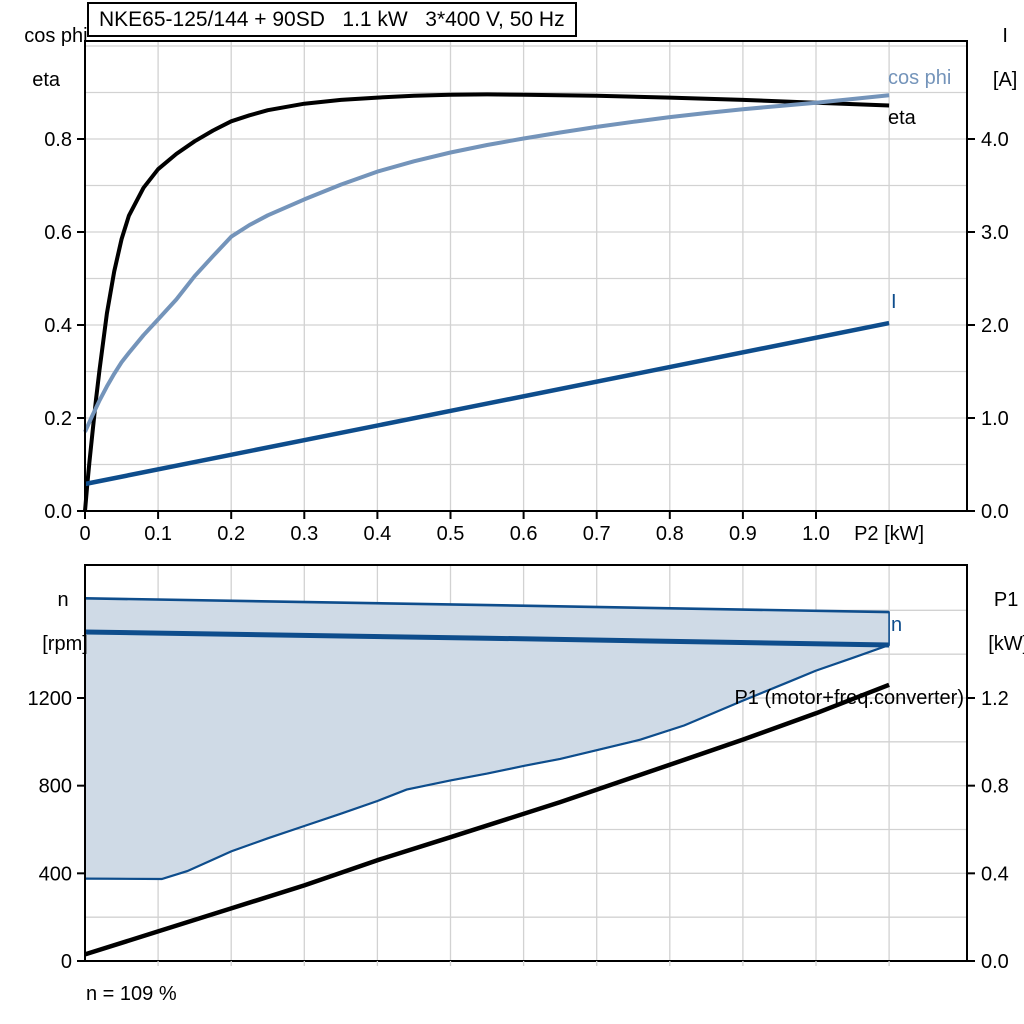 Image resolution: width=1024 pixels, height=1024 pixels. I want to click on top-left-axis-title: cos phi eta, so click(44, 58).